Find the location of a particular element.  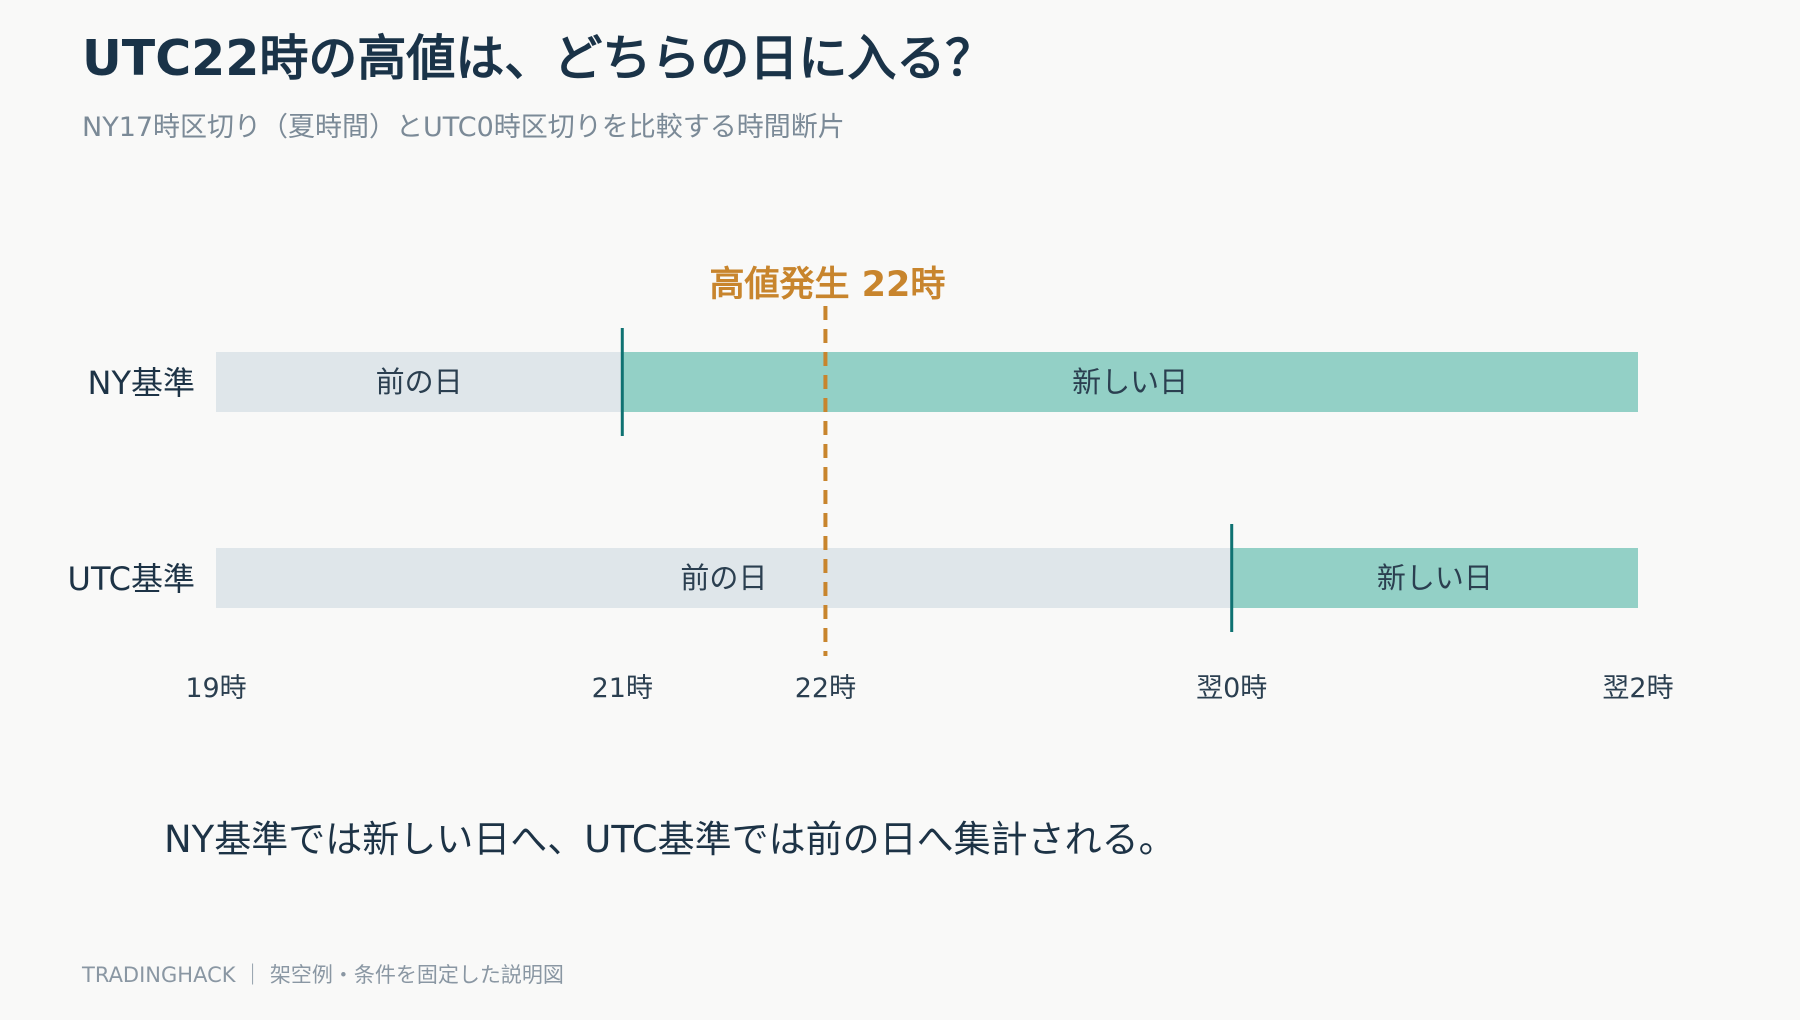

time-axis: 19時 21時 22時 翌0時 翌2時 is located at coordinates (929, 688).